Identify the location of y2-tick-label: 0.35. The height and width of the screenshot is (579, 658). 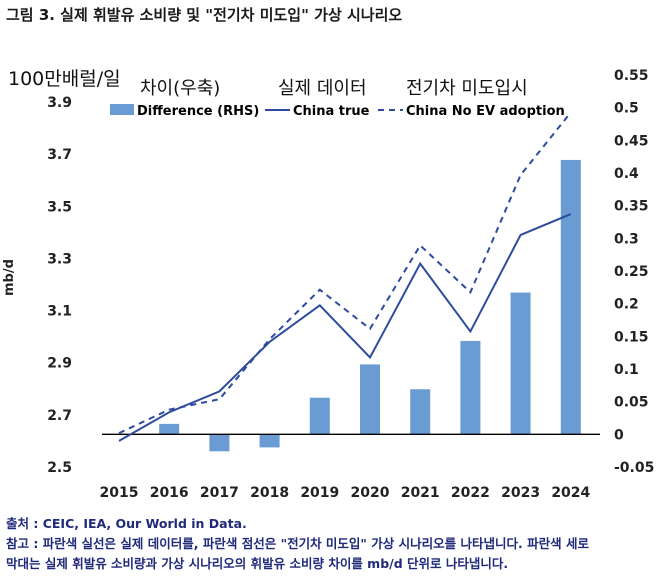
(631, 207).